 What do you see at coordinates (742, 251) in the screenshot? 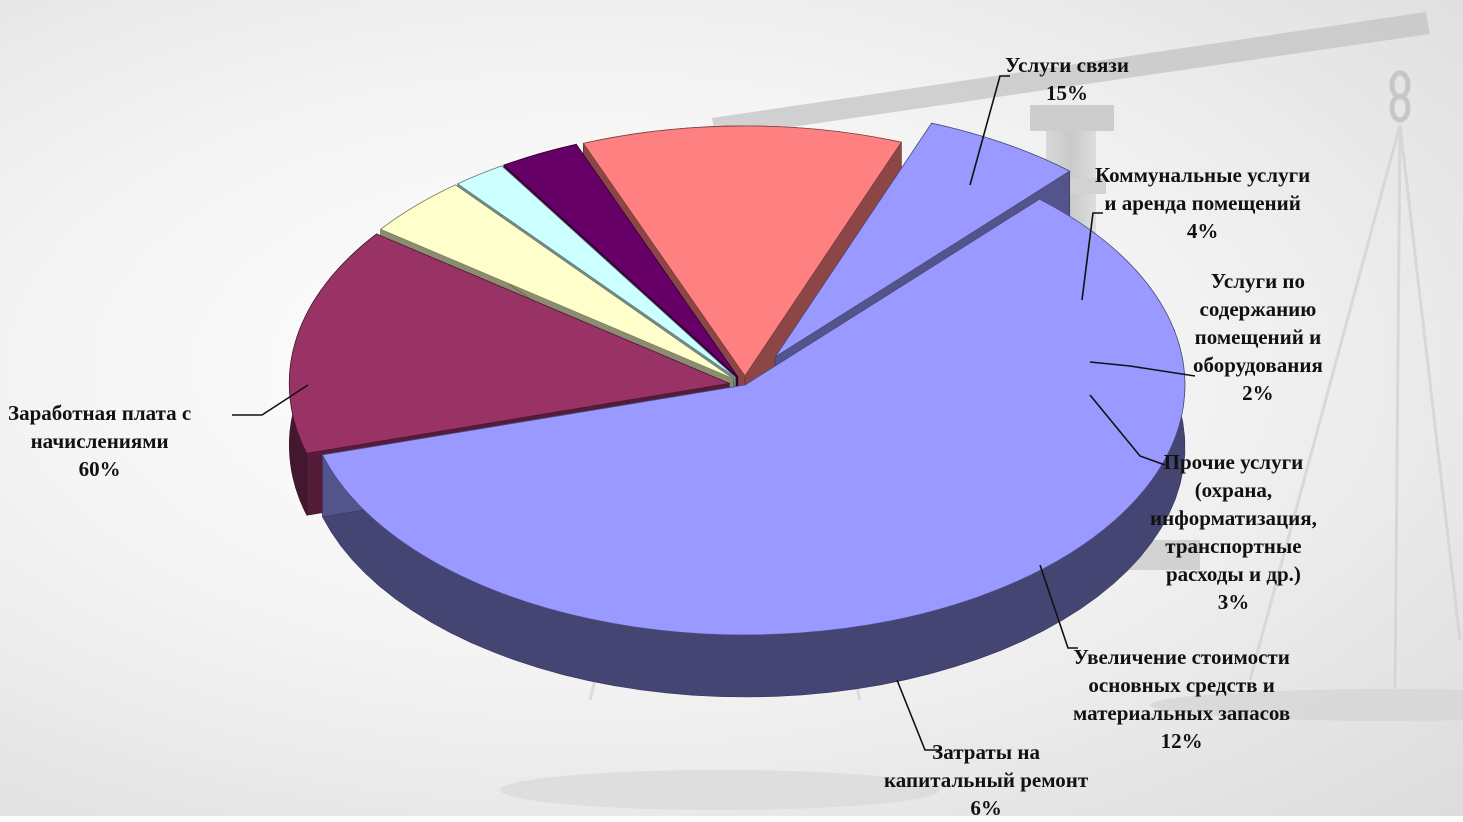
I see `pie-slice-fixed-assets` at bounding box center [742, 251].